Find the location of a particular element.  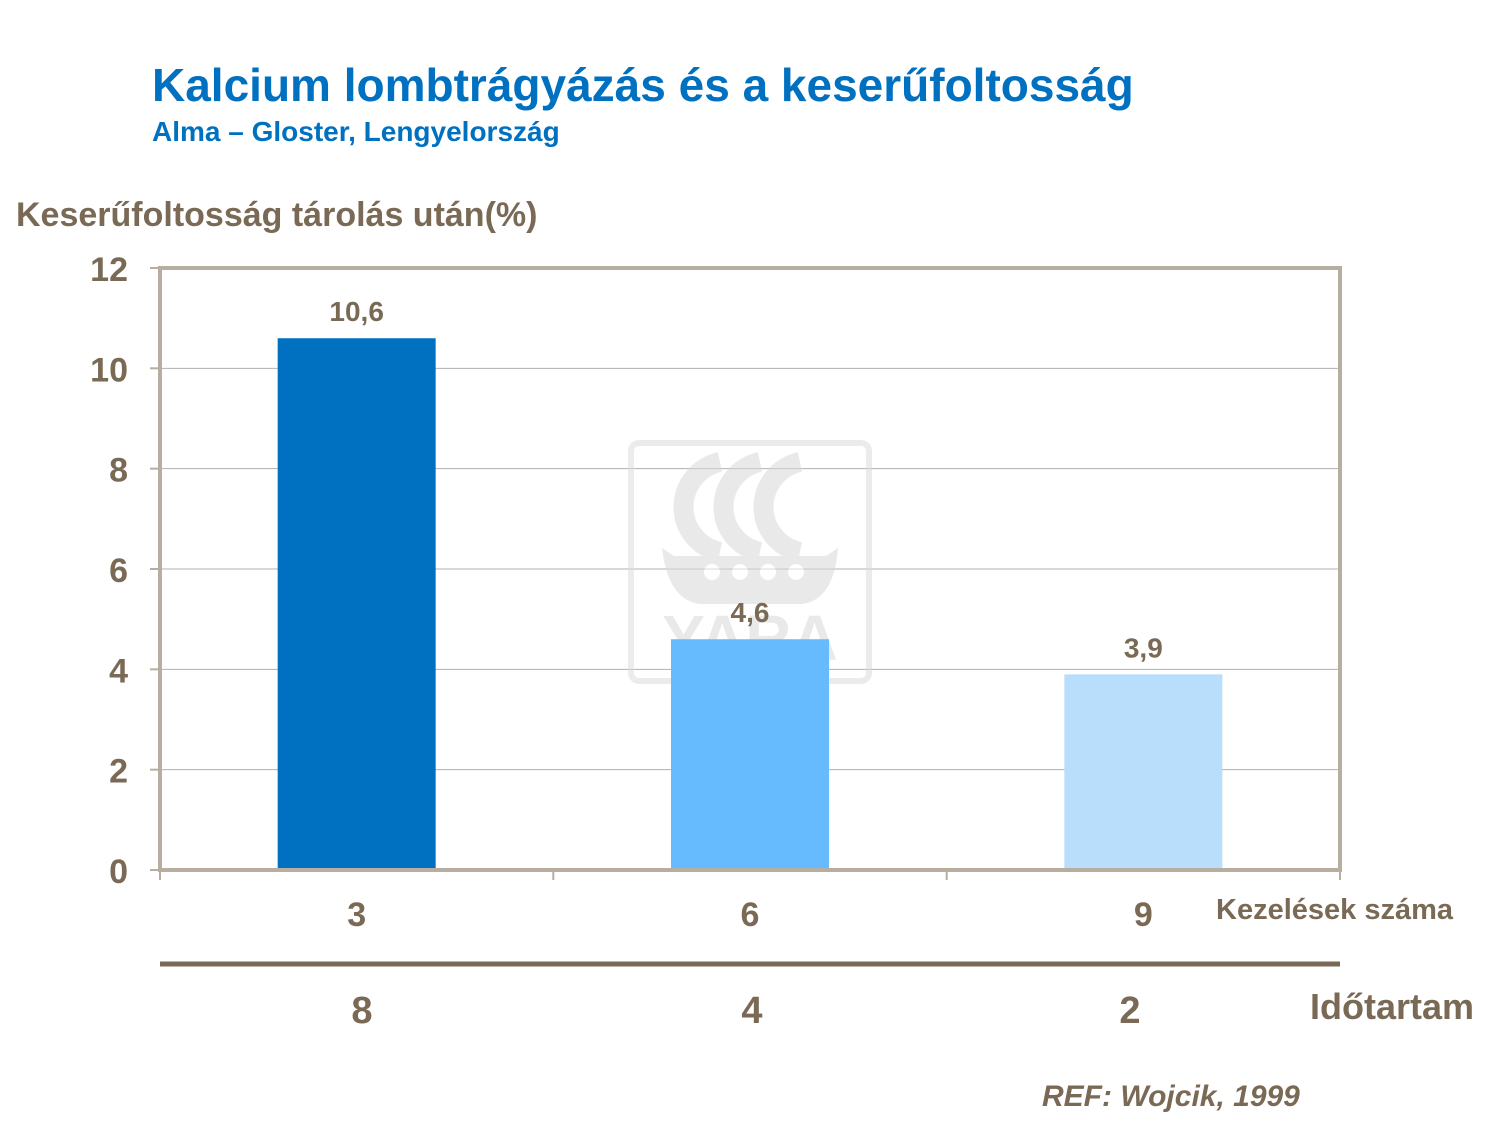

y-tick-label: 12 is located at coordinates (109, 270).